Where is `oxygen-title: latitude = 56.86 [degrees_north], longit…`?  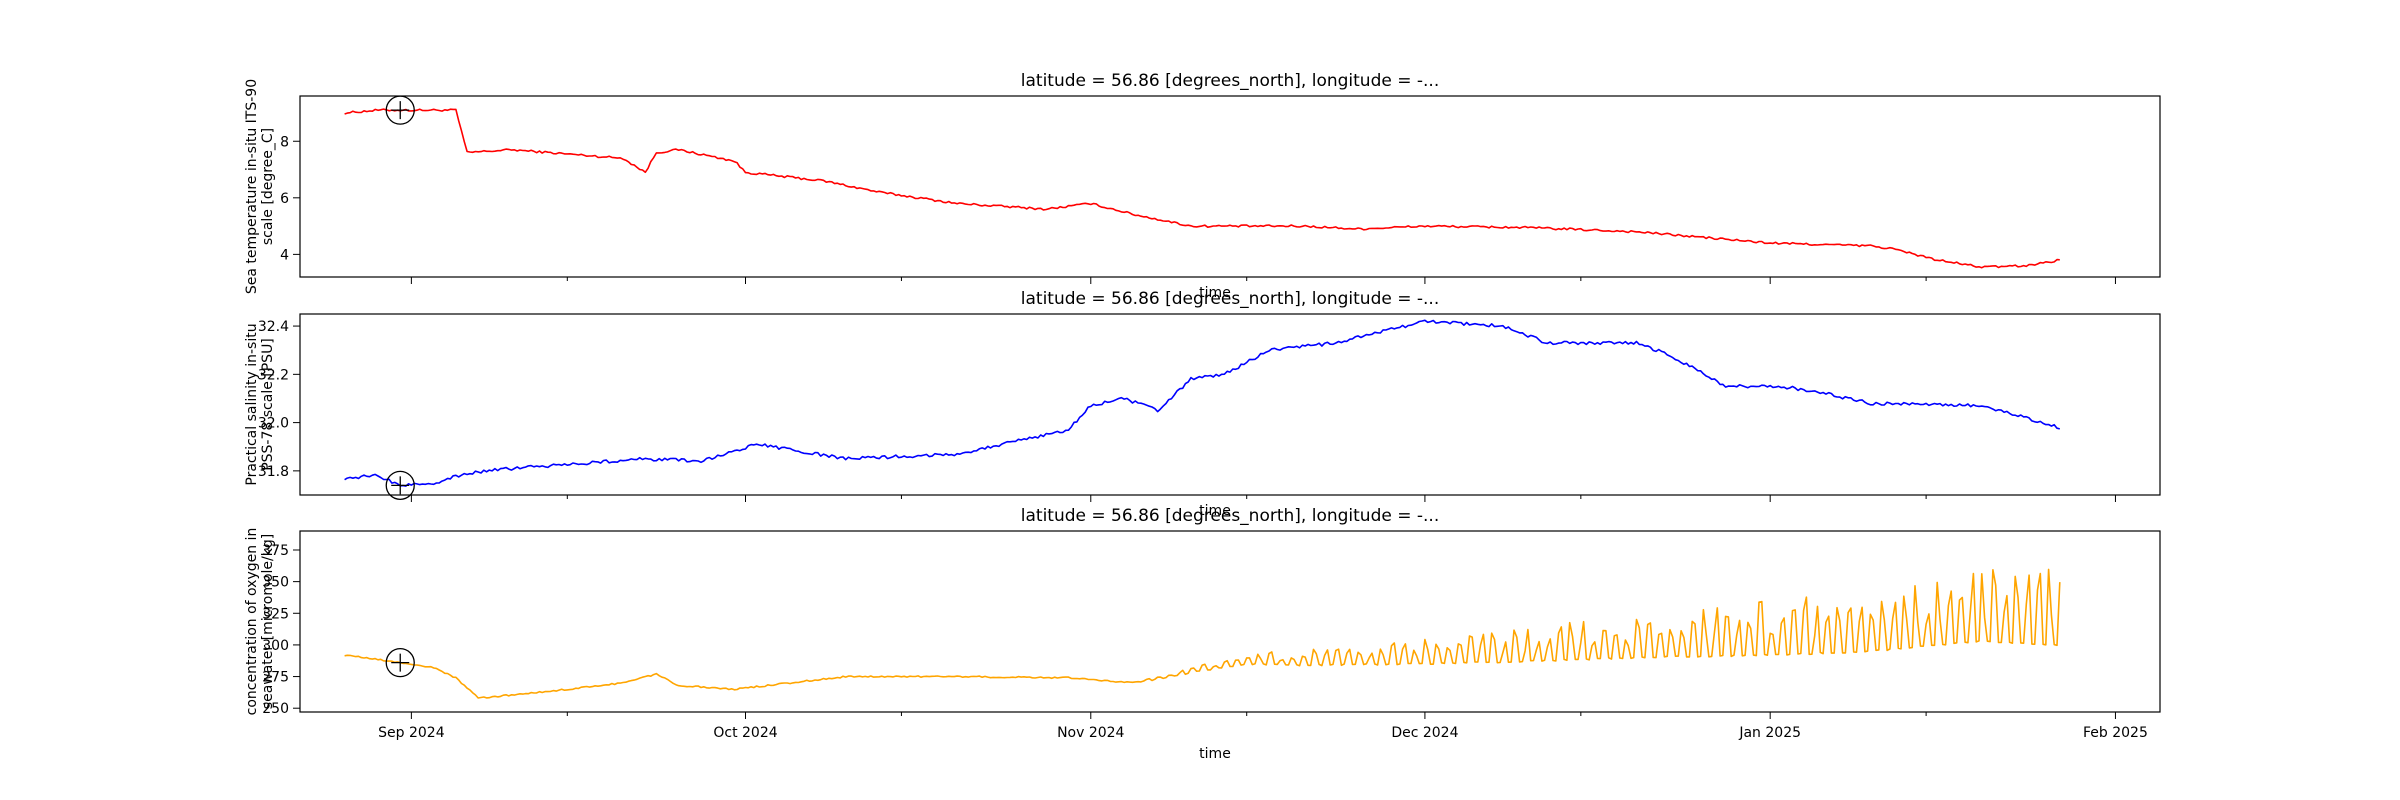 oxygen-title: latitude = 56.86 [degrees_north], longit… is located at coordinates (1230, 516).